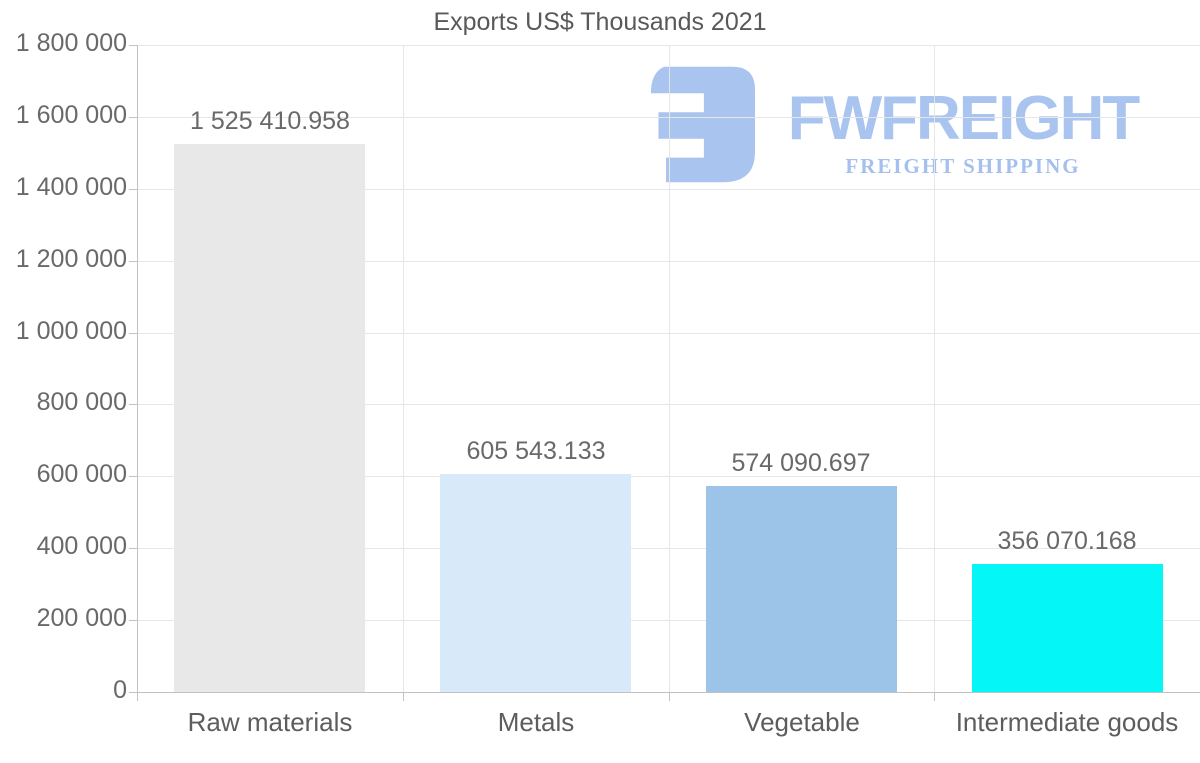  Describe the element at coordinates (963, 166) in the screenshot. I see `fwfreight-tagline: FREIGHT SHIPPING` at that location.